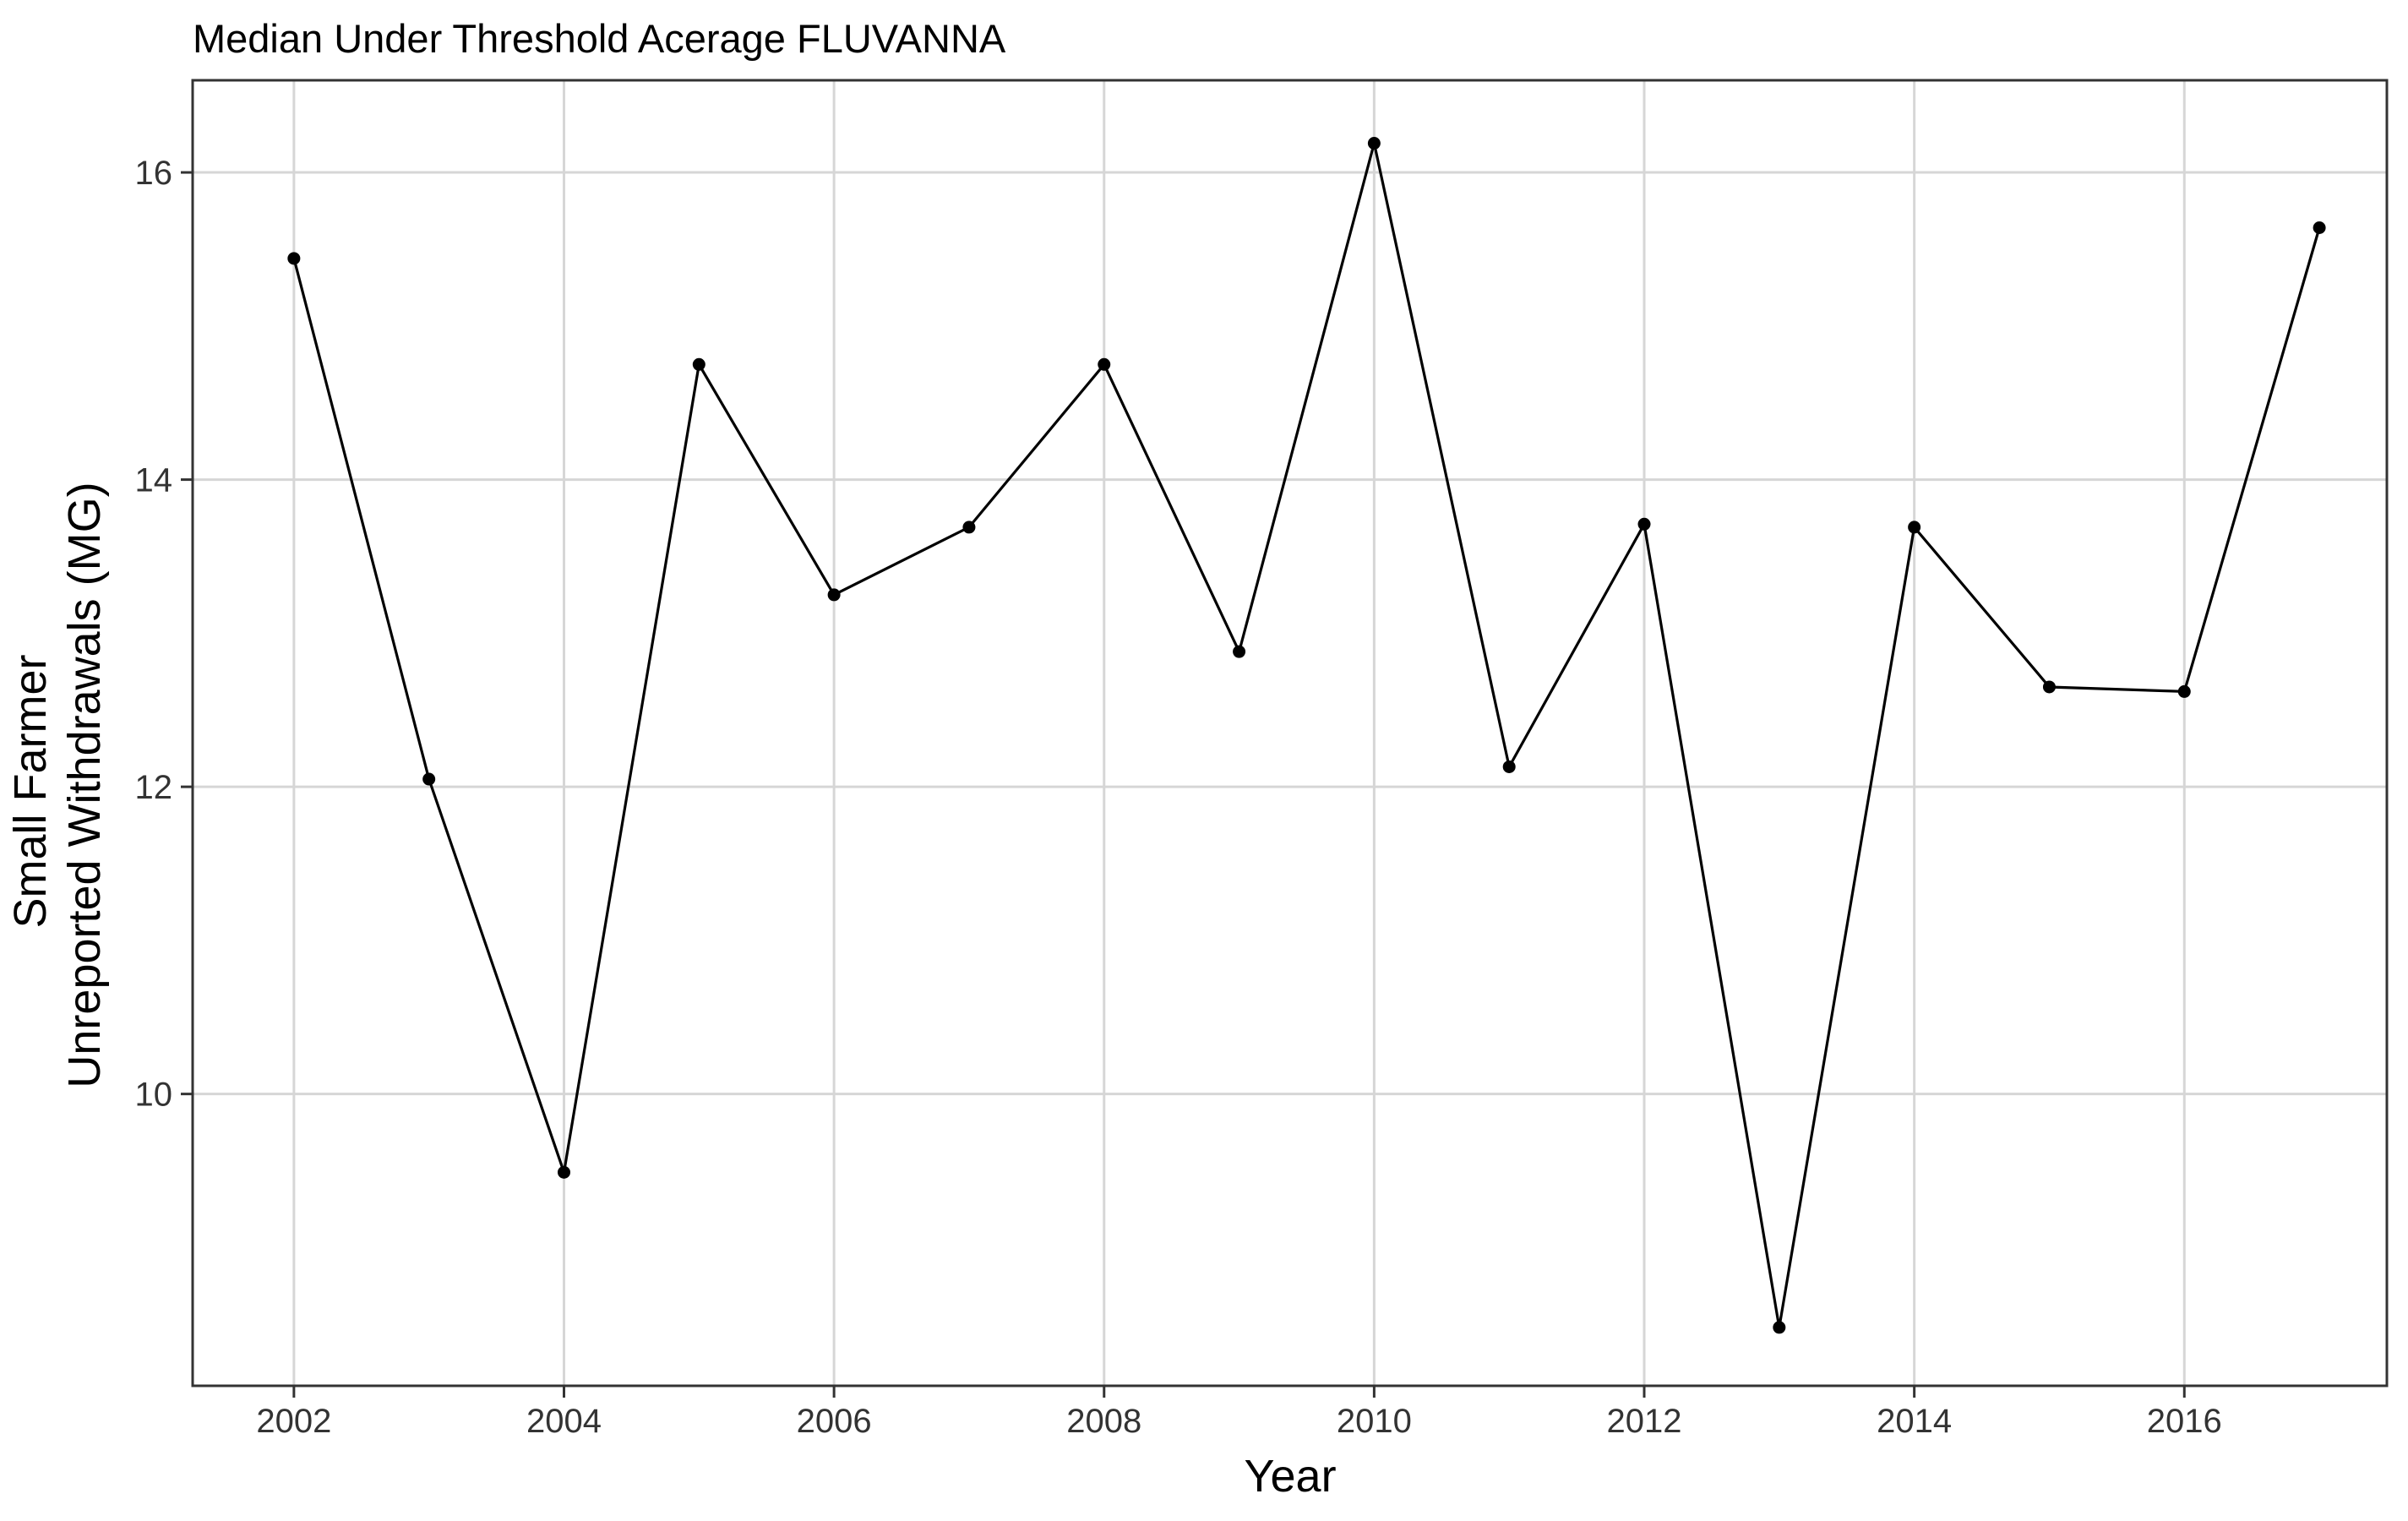 Image resolution: width=2408 pixels, height=1521 pixels. Describe the element at coordinates (2184, 1421) in the screenshot. I see `x-tick-label: 2016` at that location.